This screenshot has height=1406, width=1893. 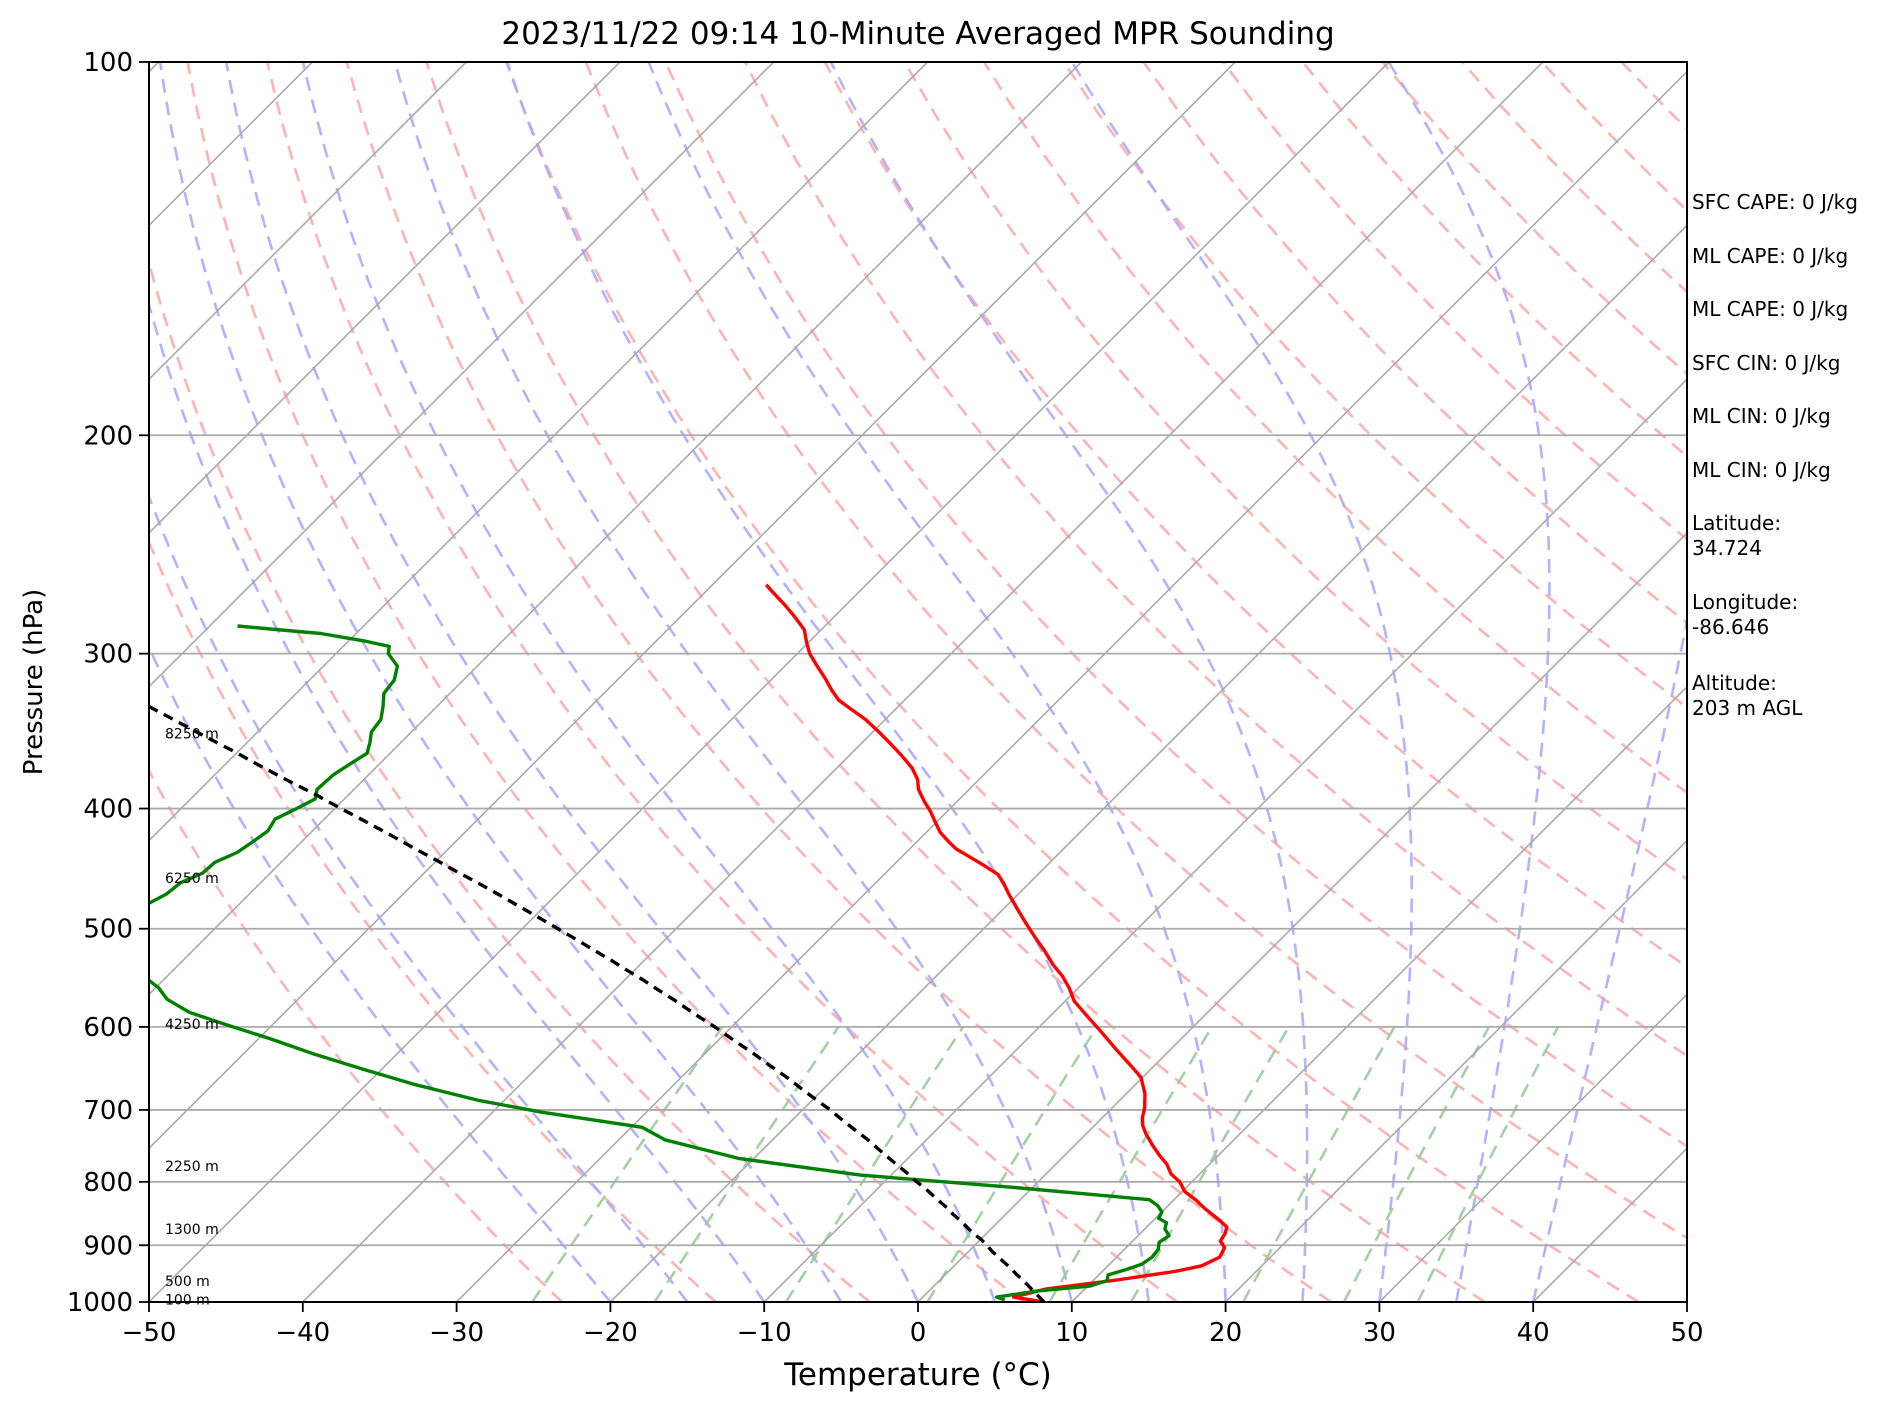 What do you see at coordinates (918, 1333) in the screenshot?
I see `x-tick-label: 0` at bounding box center [918, 1333].